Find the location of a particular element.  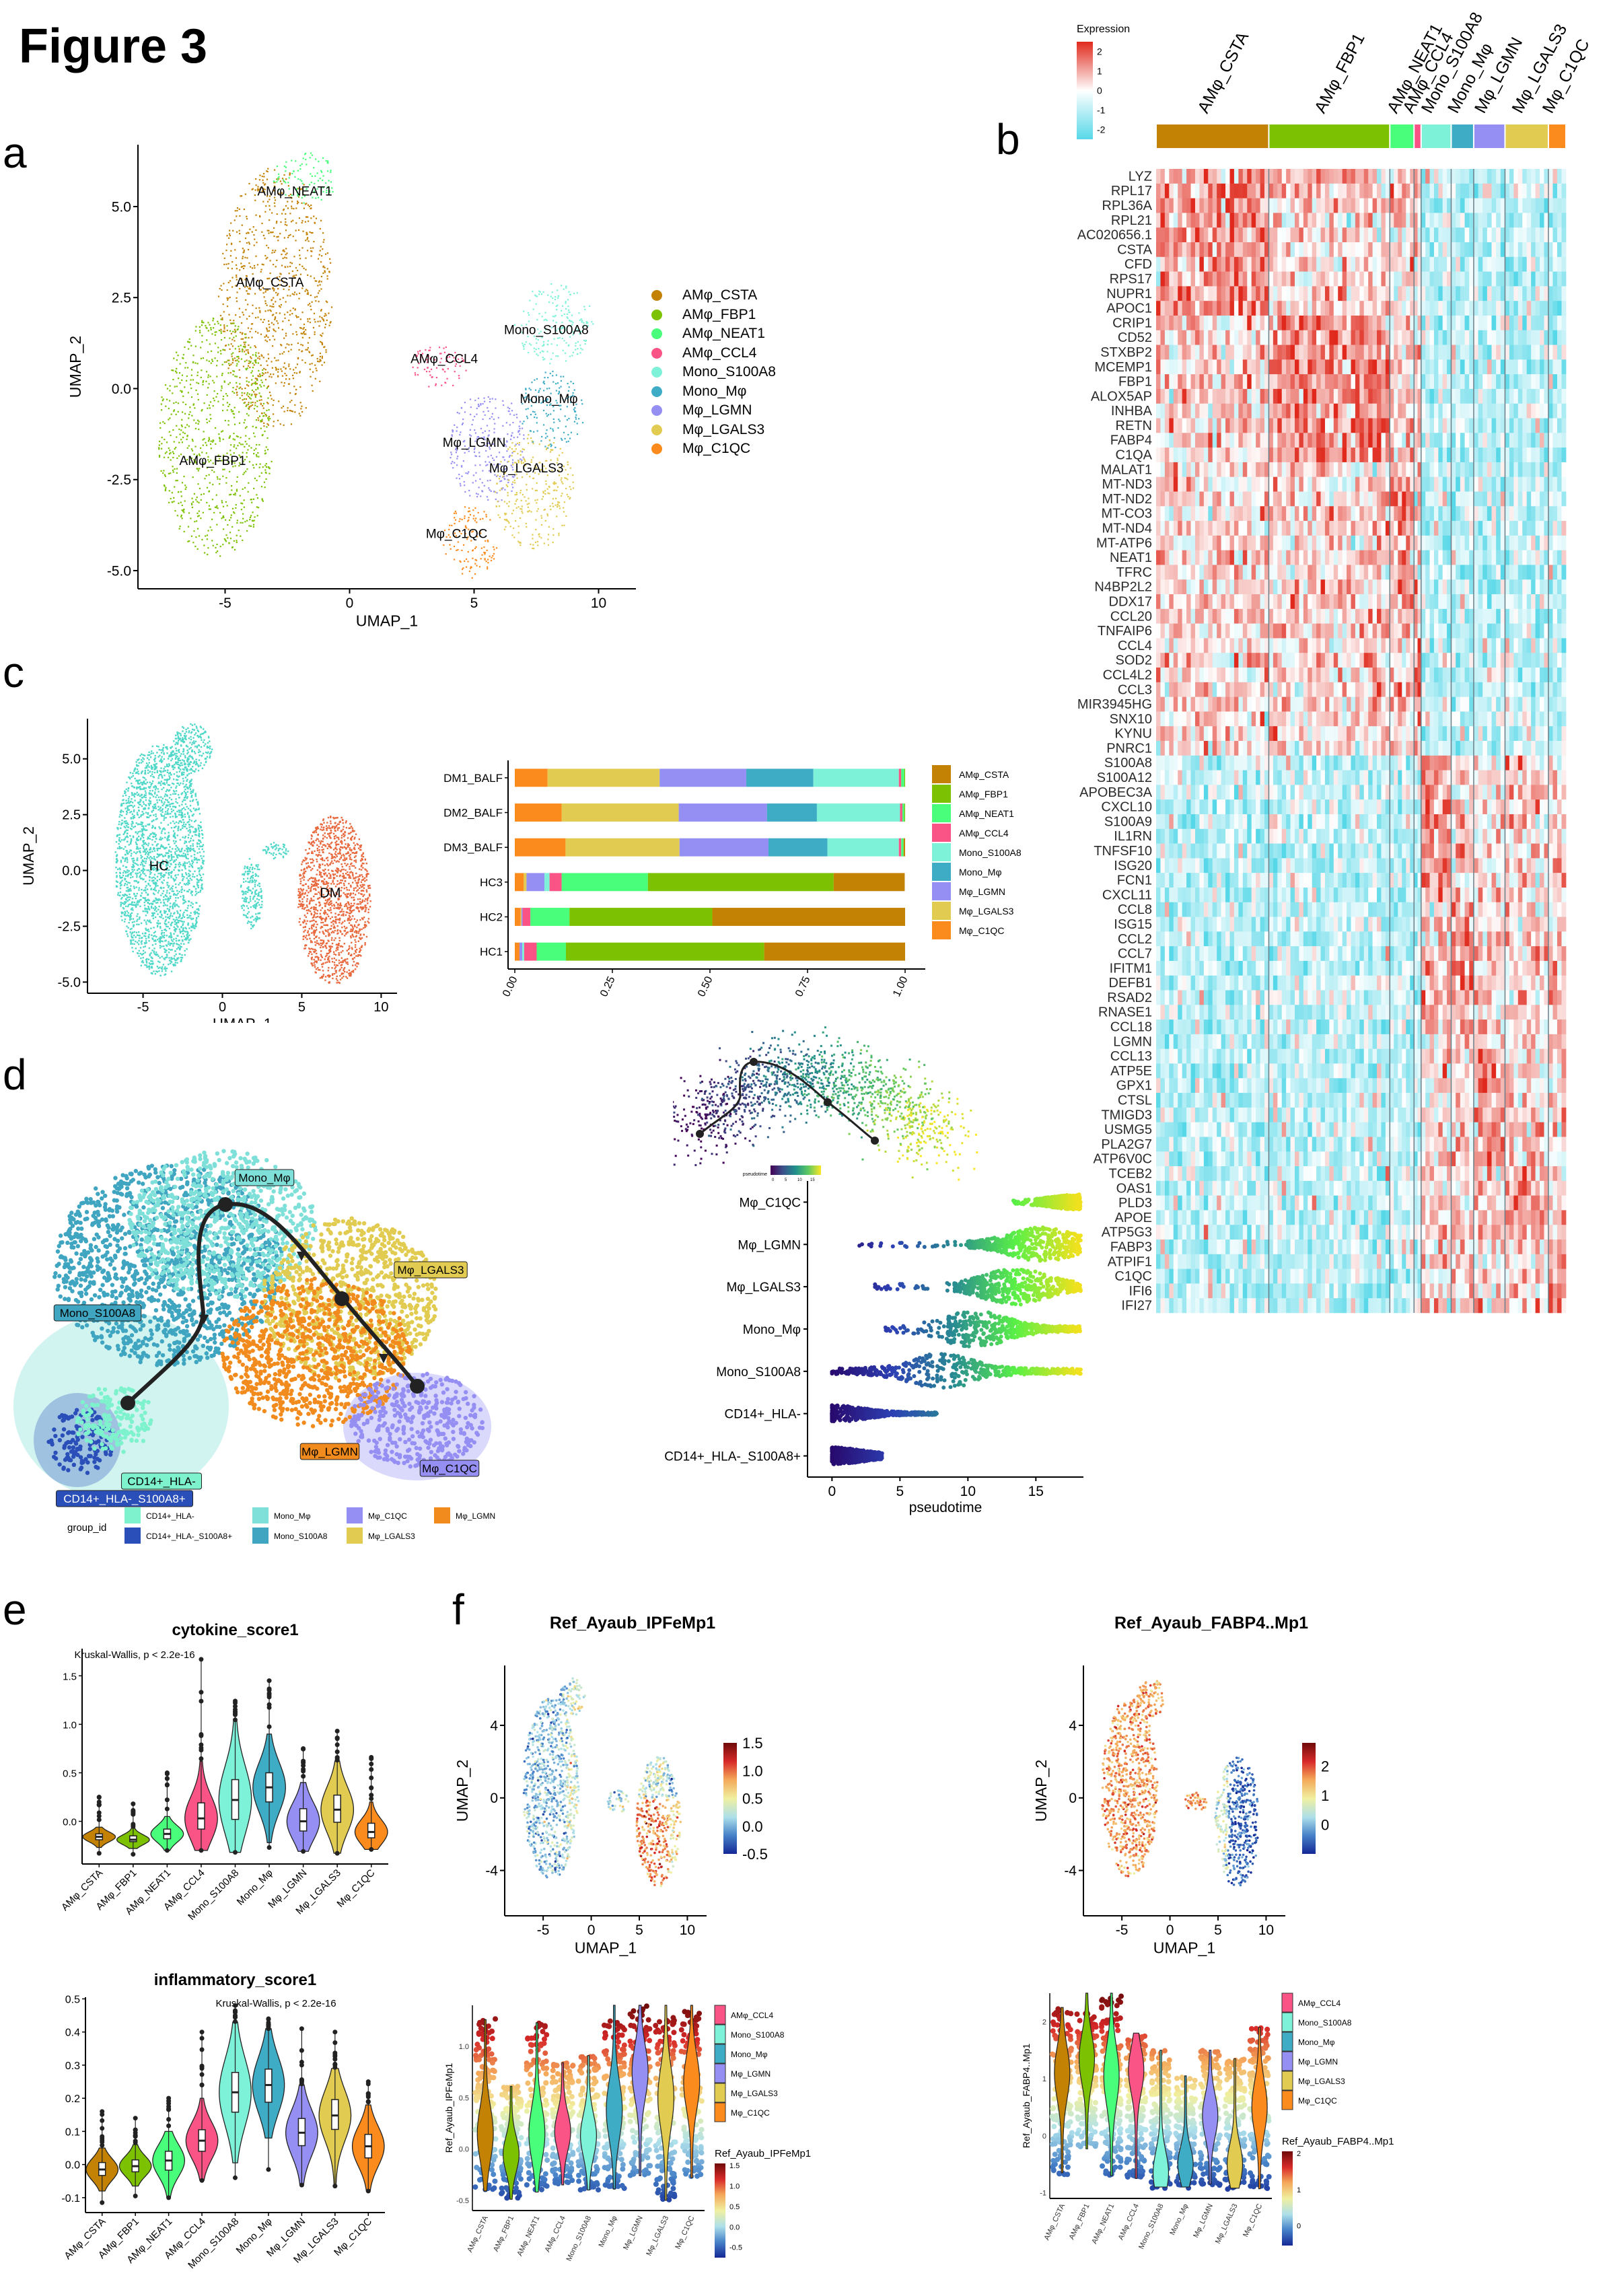

column-group-bar is located at coordinates (1329, 136).